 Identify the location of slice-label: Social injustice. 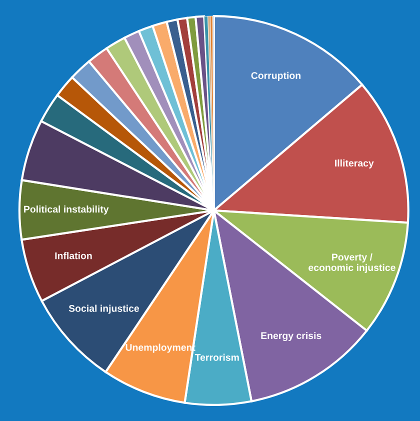
(104, 309).